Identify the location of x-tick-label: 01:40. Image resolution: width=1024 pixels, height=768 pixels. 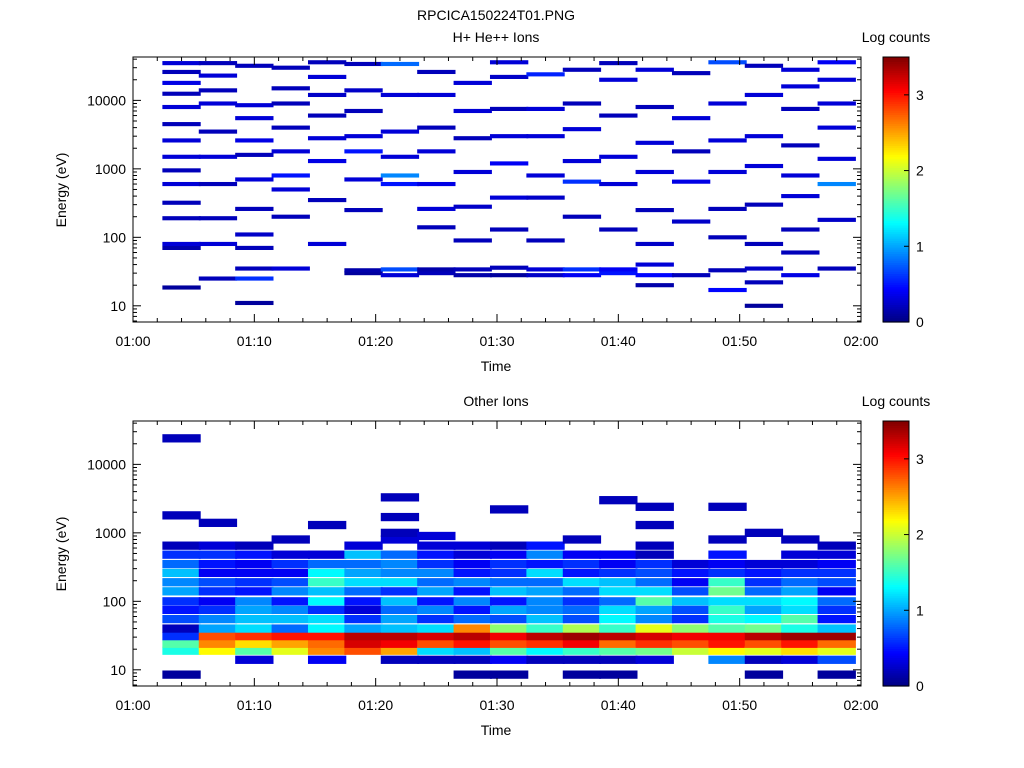
(618, 341).